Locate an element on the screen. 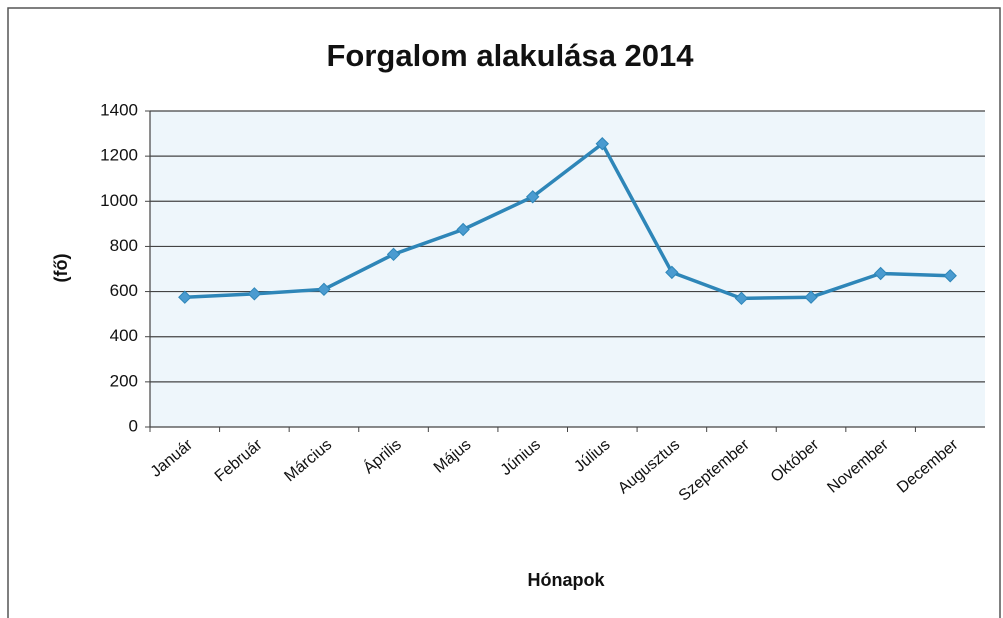 This screenshot has width=1003, height=618. y-tick-label: 0 is located at coordinates (133, 425).